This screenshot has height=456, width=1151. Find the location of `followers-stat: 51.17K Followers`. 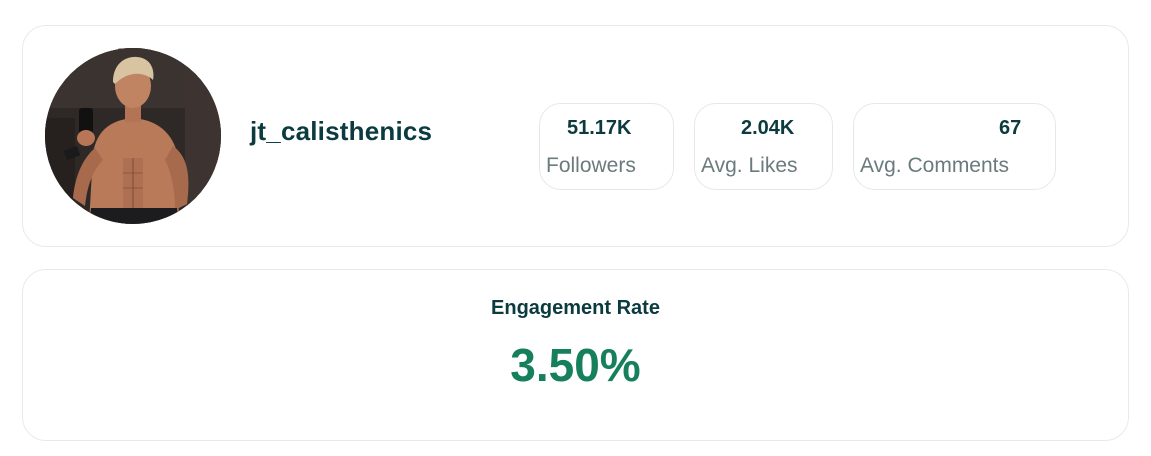

followers-stat: 51.17K Followers is located at coordinates (606, 146).